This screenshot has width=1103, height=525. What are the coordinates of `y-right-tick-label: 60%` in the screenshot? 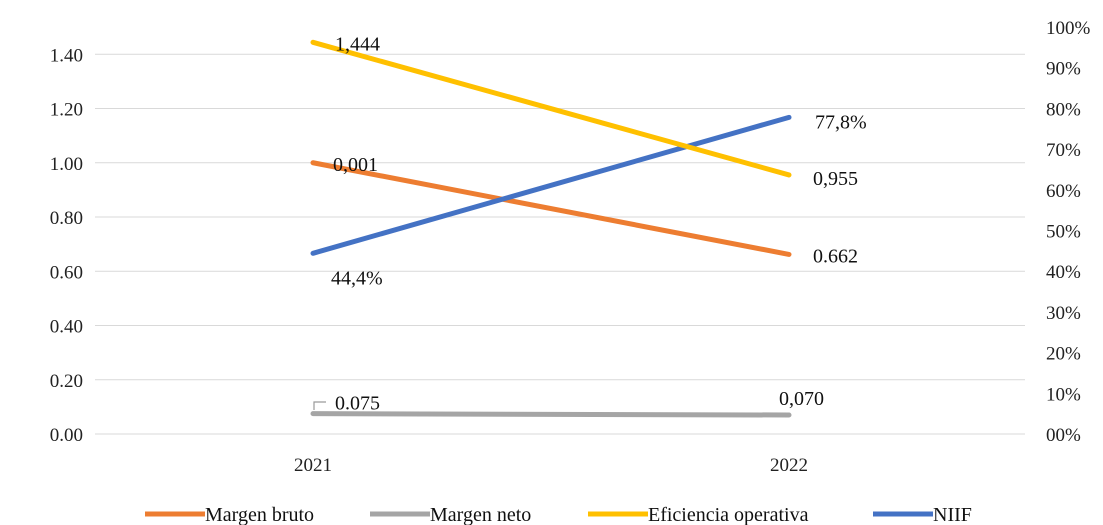 It's located at (1063, 191).